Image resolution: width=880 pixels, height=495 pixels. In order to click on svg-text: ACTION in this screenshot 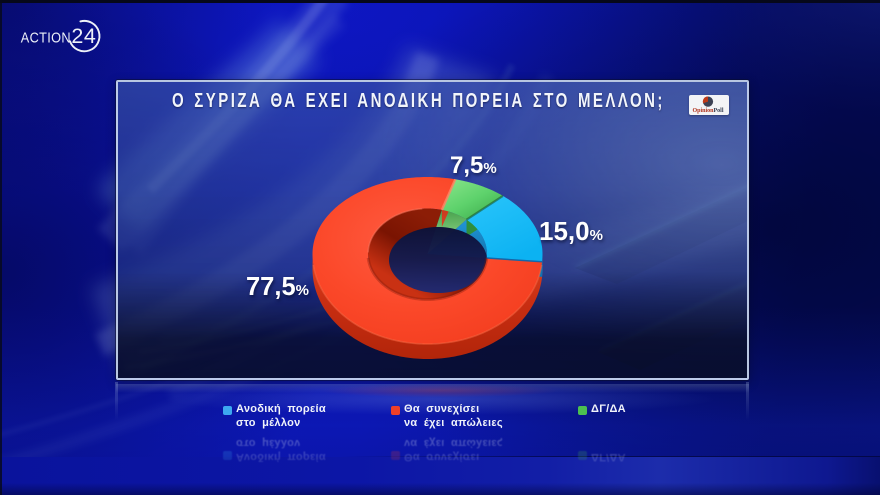, I will do `click(46, 38)`.